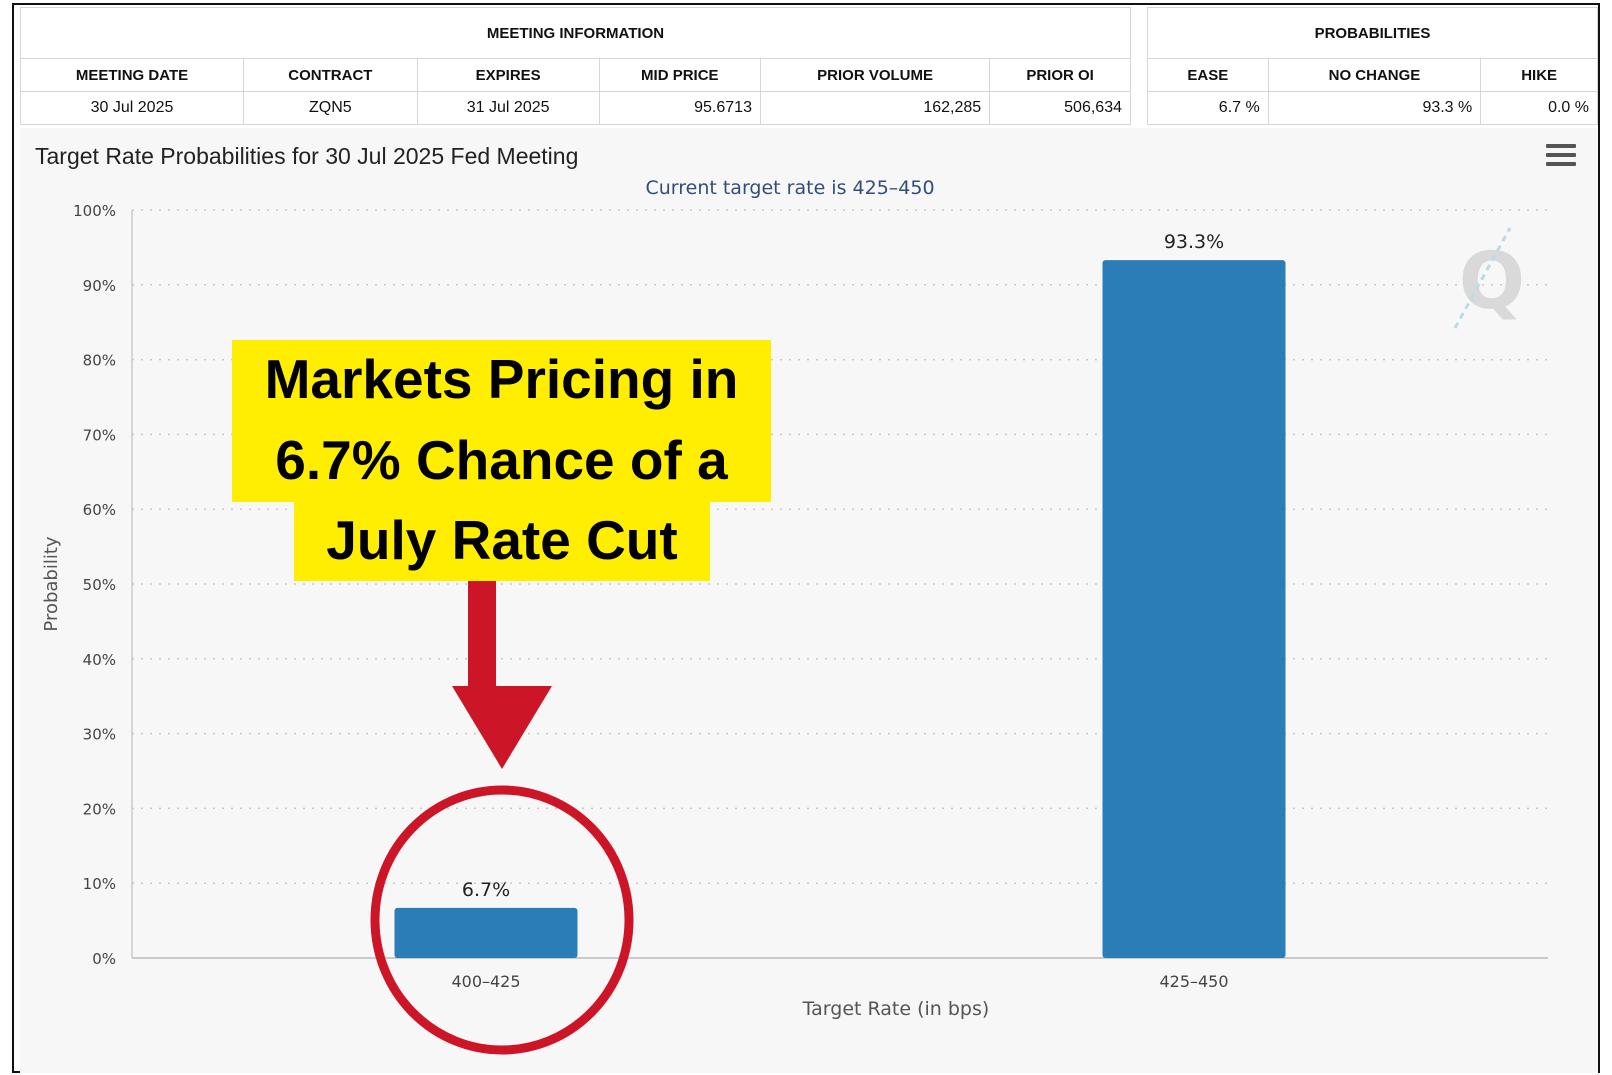 The height and width of the screenshot is (1075, 1612). What do you see at coordinates (104, 959) in the screenshot?
I see `y-tick-label: 0%` at bounding box center [104, 959].